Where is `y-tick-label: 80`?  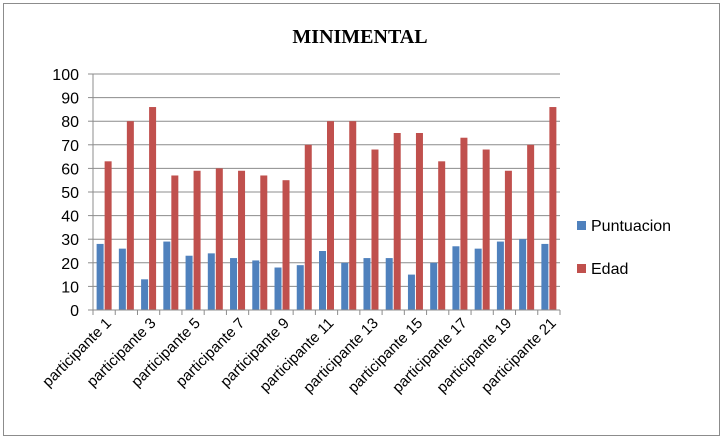
y-tick-label: 80 is located at coordinates (70, 122).